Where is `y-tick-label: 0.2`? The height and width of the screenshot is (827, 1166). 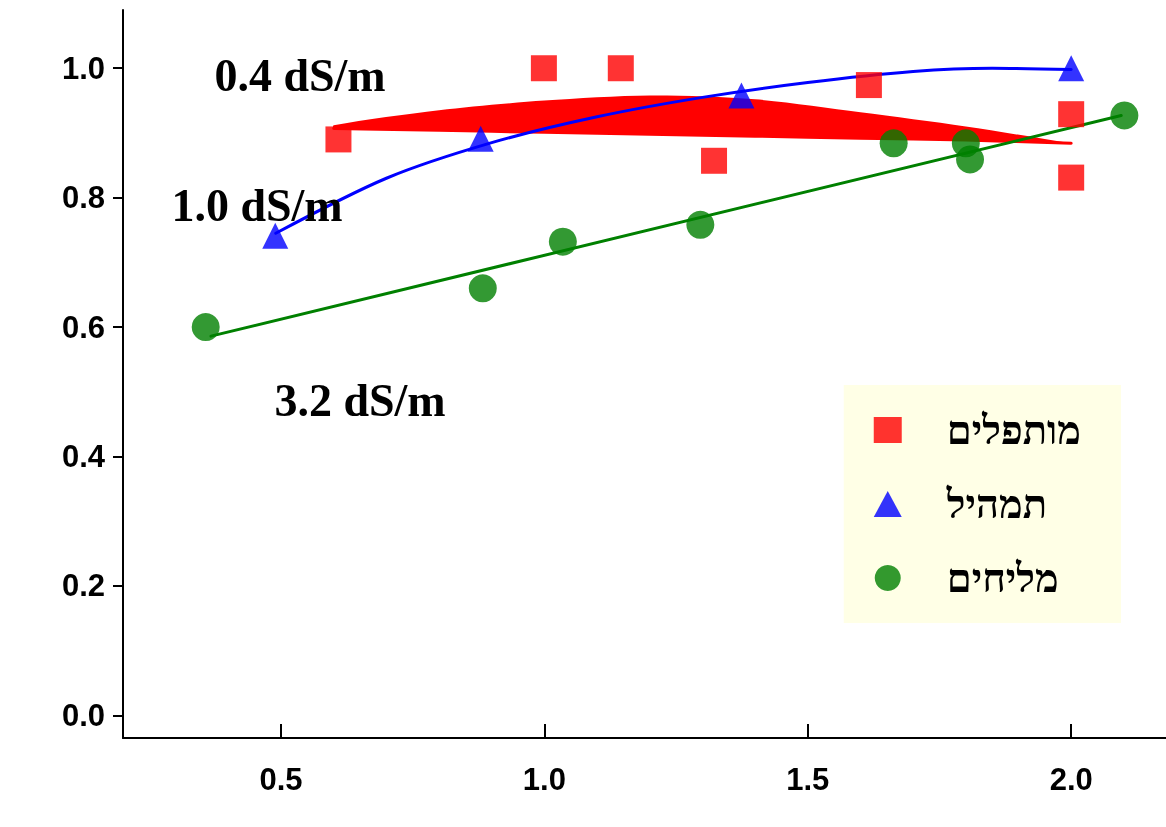 y-tick-label: 0.2 is located at coordinates (83, 586).